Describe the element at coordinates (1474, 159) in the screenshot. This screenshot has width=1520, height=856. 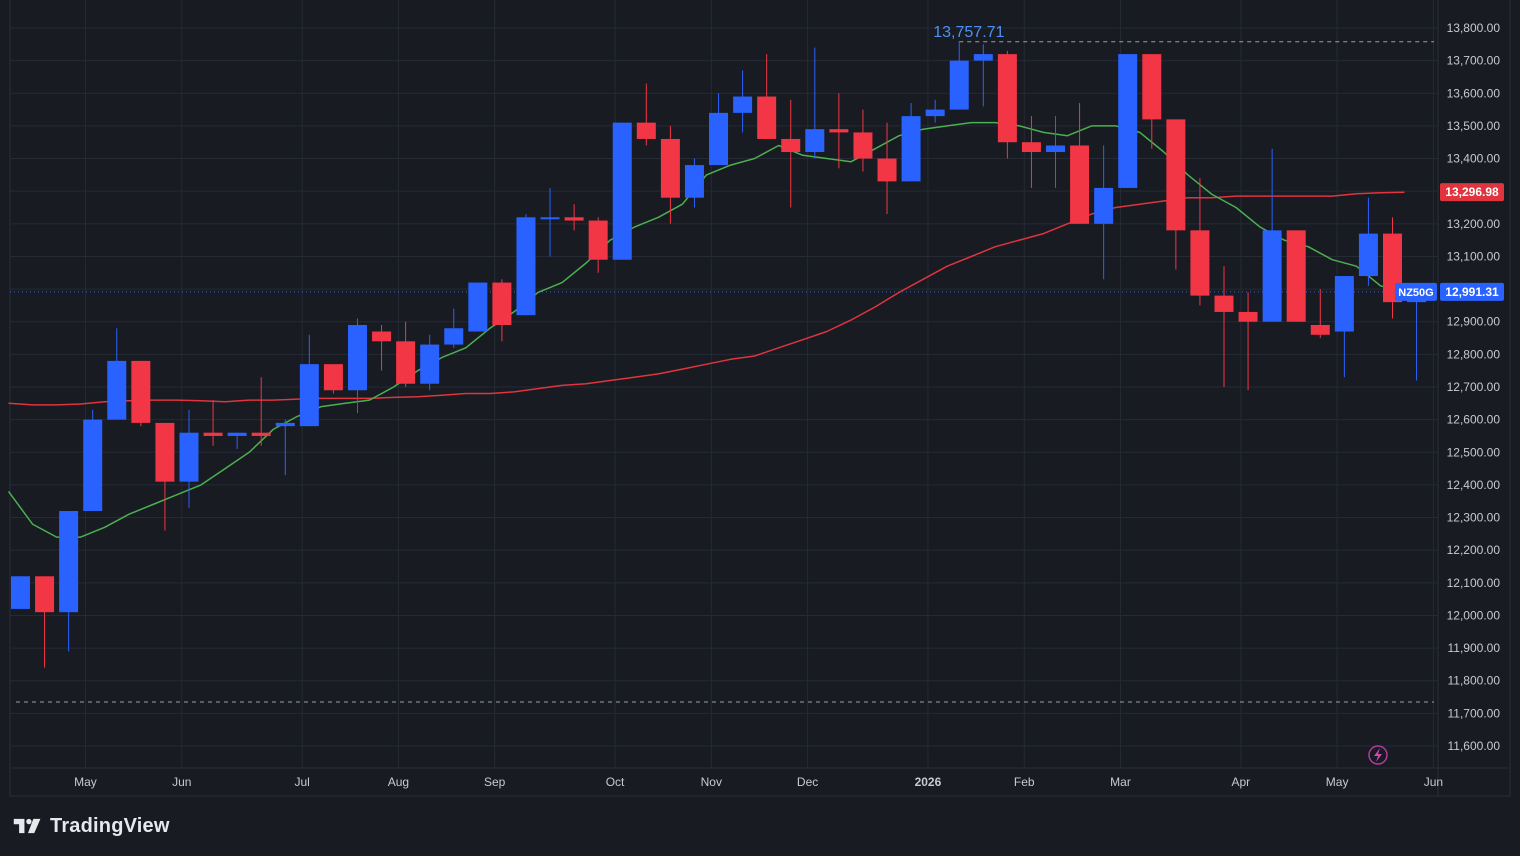
I see `y-tick-label: 13,400.00` at that location.